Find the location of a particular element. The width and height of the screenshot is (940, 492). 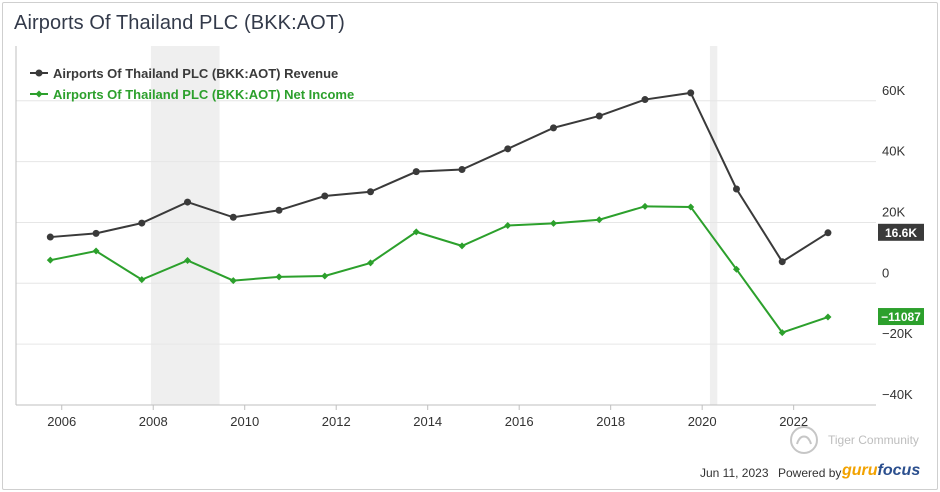

gurufocus-logo: gurufocus is located at coordinates (881, 471).